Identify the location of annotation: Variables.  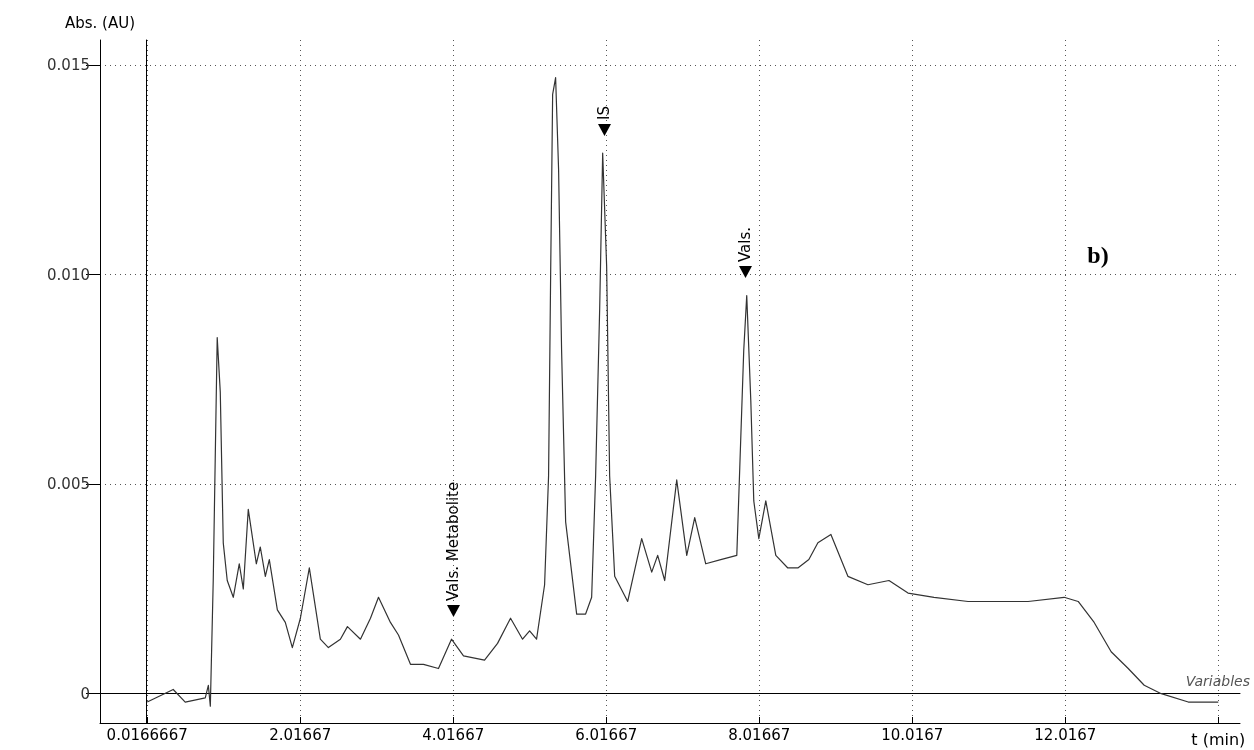
(1217, 681).